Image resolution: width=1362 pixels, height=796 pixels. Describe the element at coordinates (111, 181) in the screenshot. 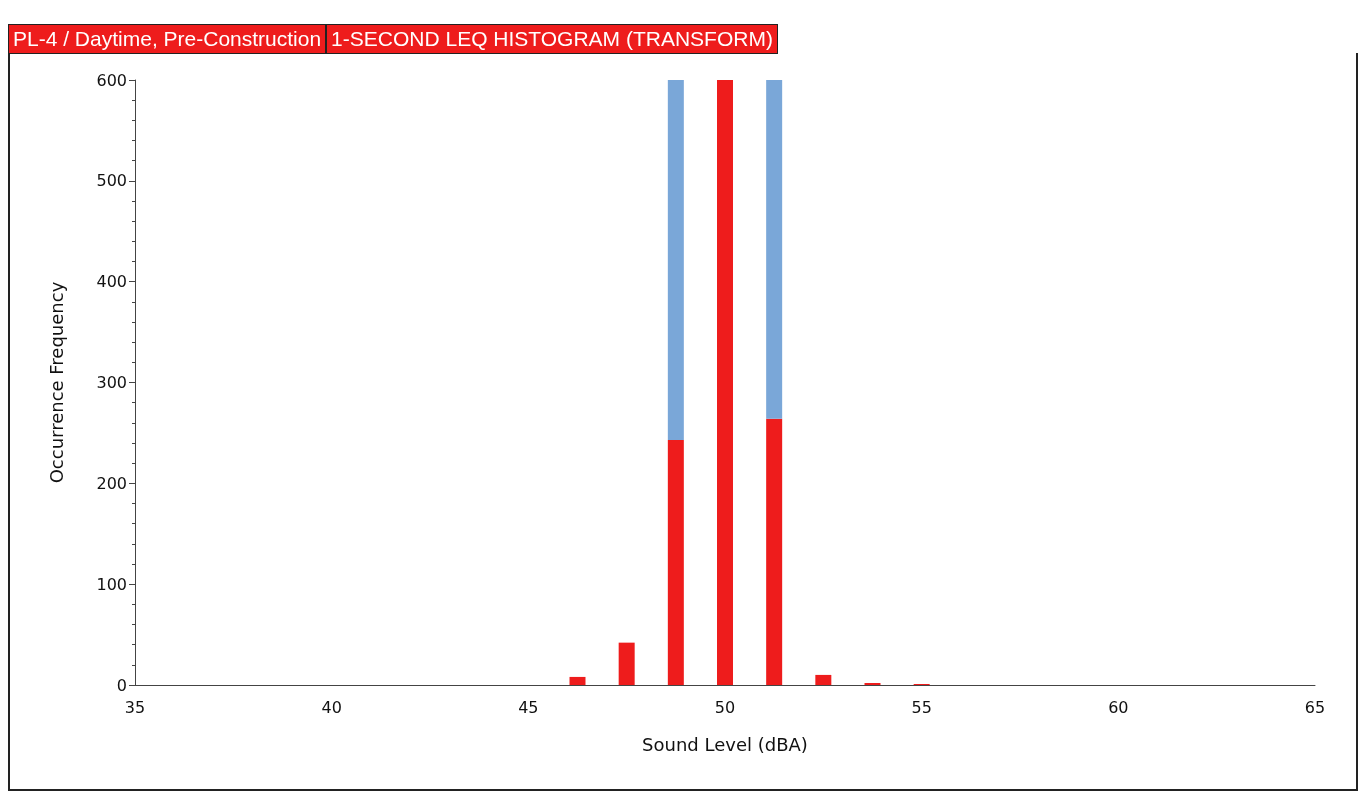

I see `y-tick-label: 500` at that location.